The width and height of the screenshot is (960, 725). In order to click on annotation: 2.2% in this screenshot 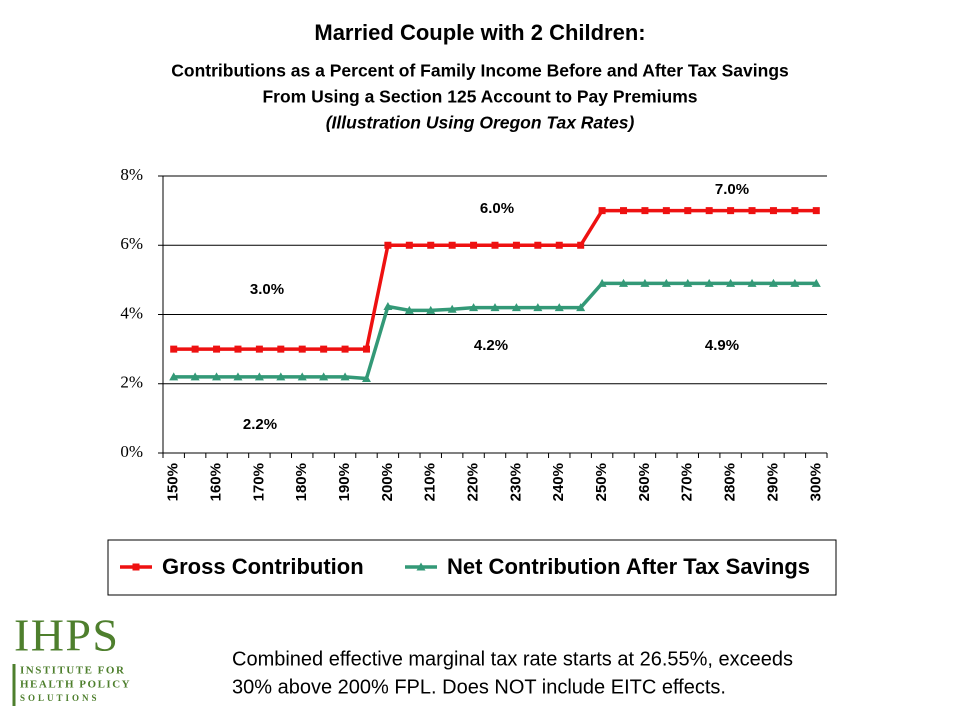, I will do `click(260, 424)`.